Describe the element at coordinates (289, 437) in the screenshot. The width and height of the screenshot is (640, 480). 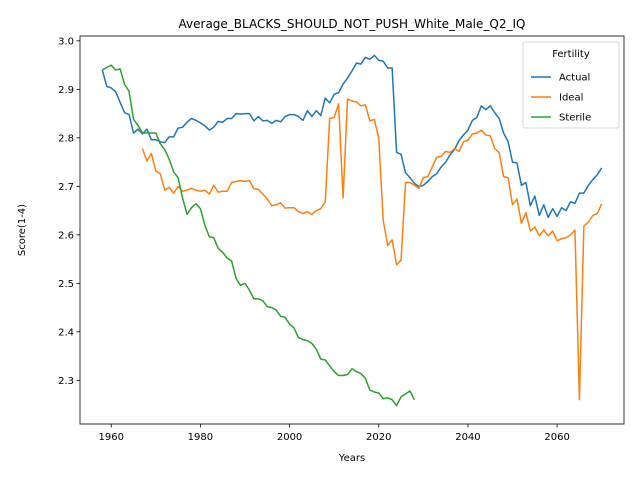
I see `x-tick-label: 2000` at that location.